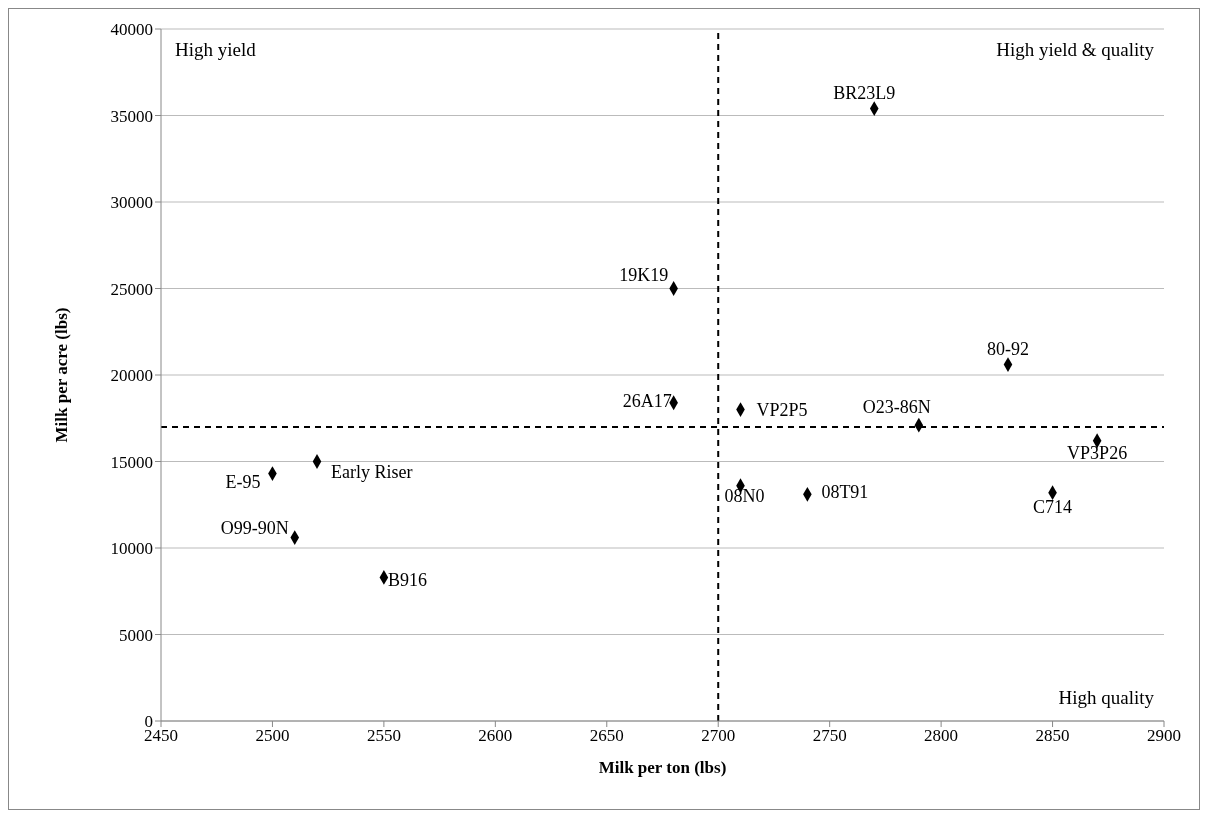 The image size is (1207, 822). I want to click on x-axis-title: Milk per ton (lbs), so click(662, 767).